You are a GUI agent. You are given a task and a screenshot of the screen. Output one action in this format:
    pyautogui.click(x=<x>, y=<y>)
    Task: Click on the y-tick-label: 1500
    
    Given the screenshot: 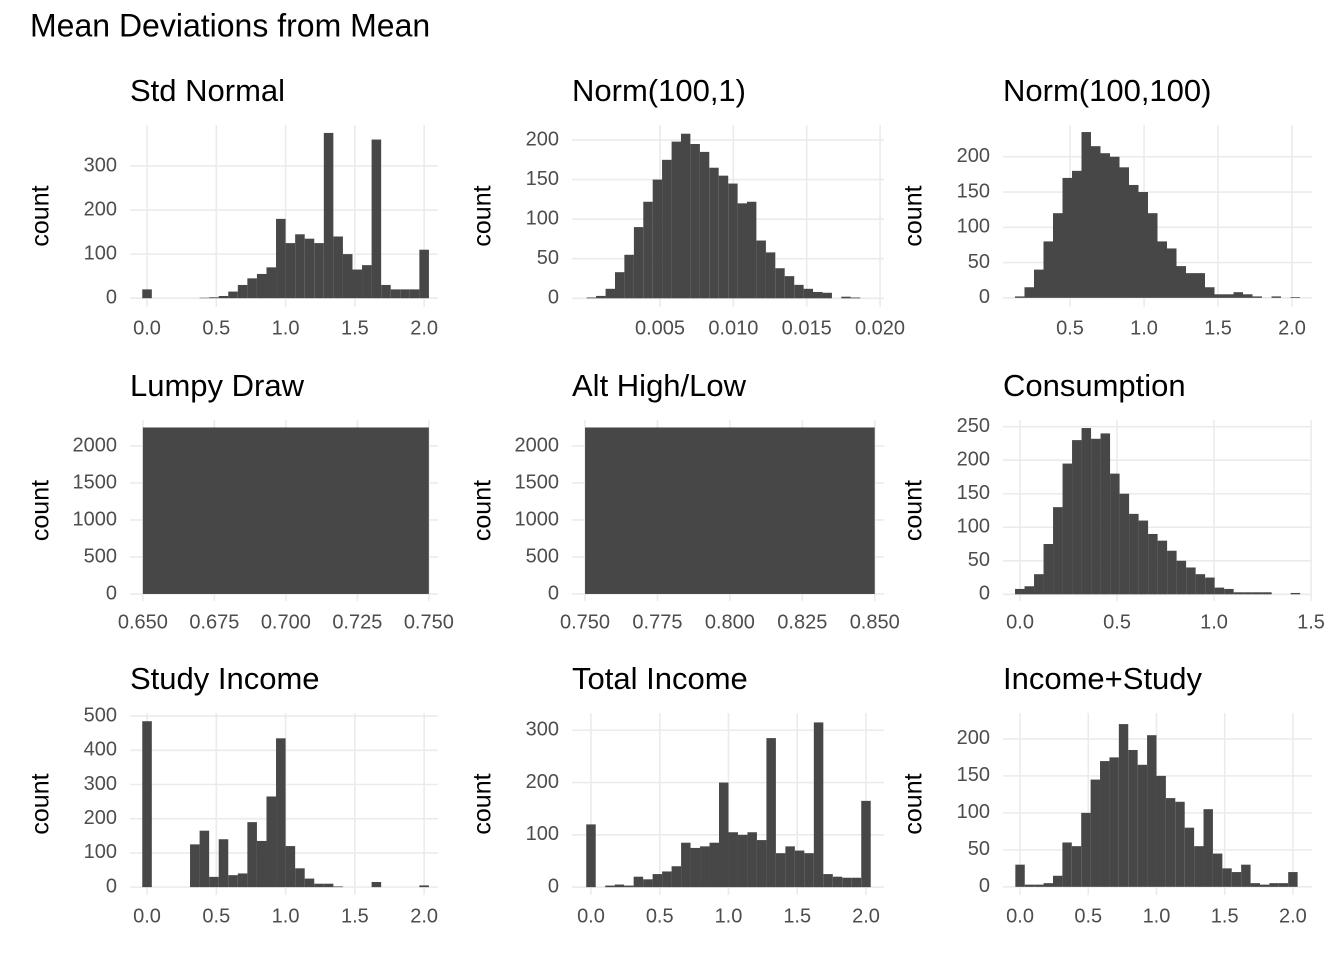 What is the action you would take?
    pyautogui.click(x=537, y=482)
    